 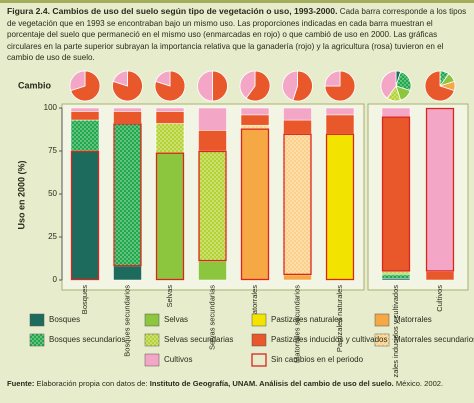 What do you see at coordinates (317, 359) in the screenshot?
I see `legend-label: Sin cambios en el periodo` at bounding box center [317, 359].